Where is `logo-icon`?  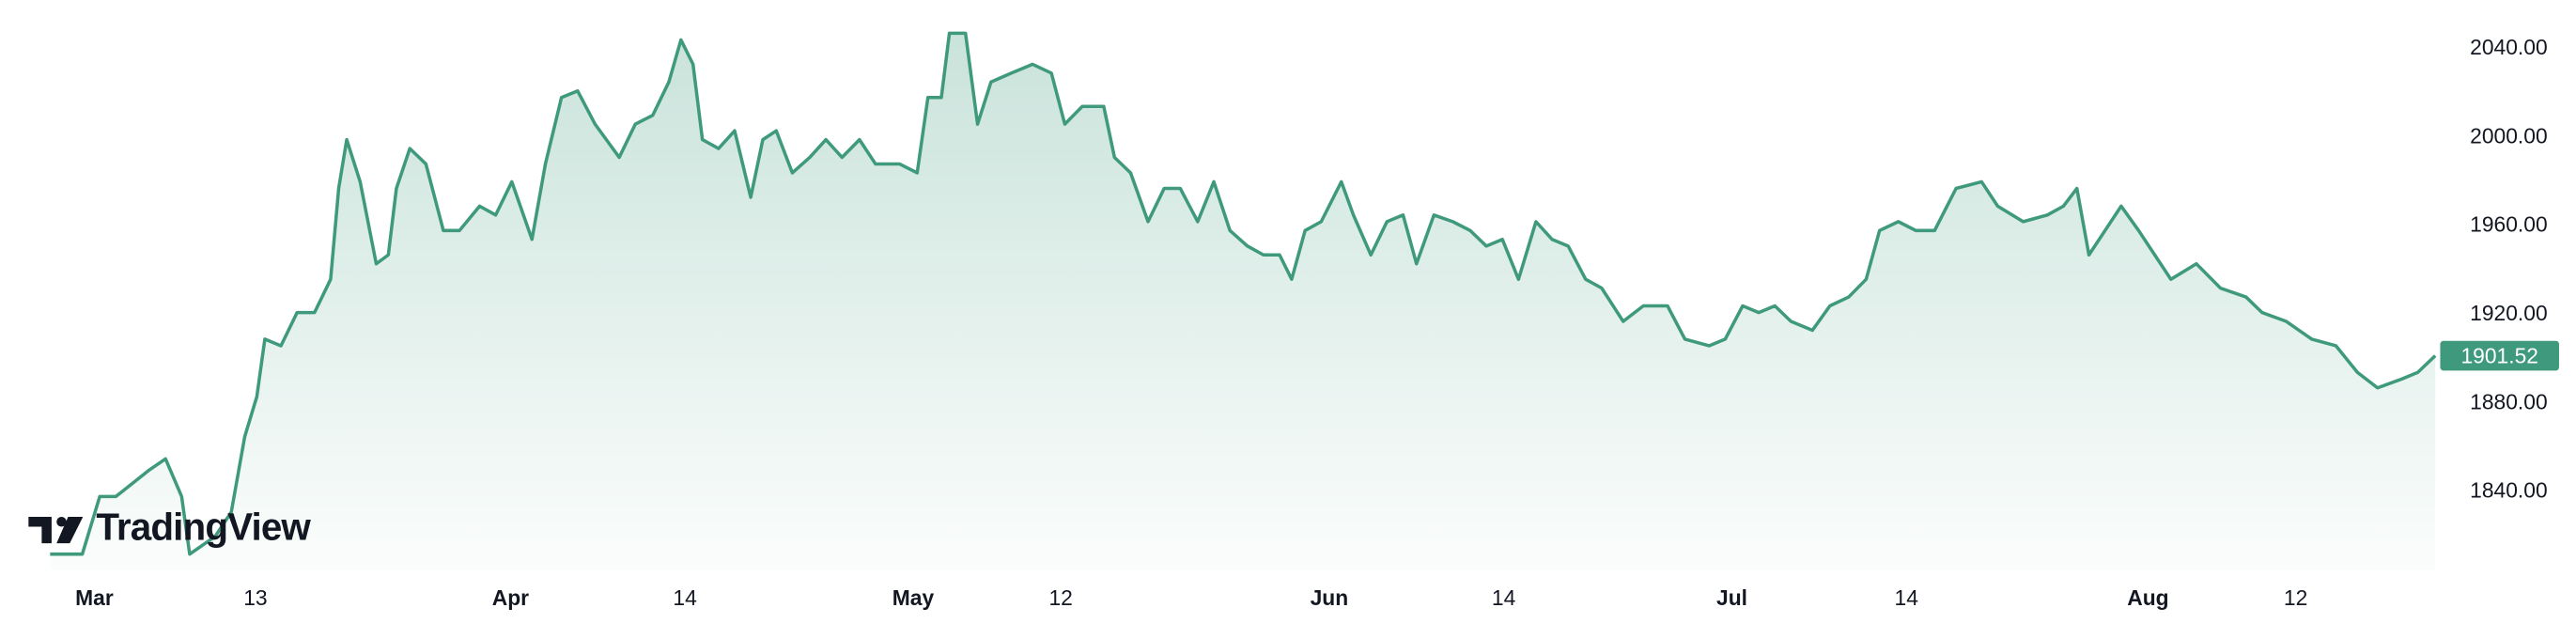
logo-icon is located at coordinates (40, 530).